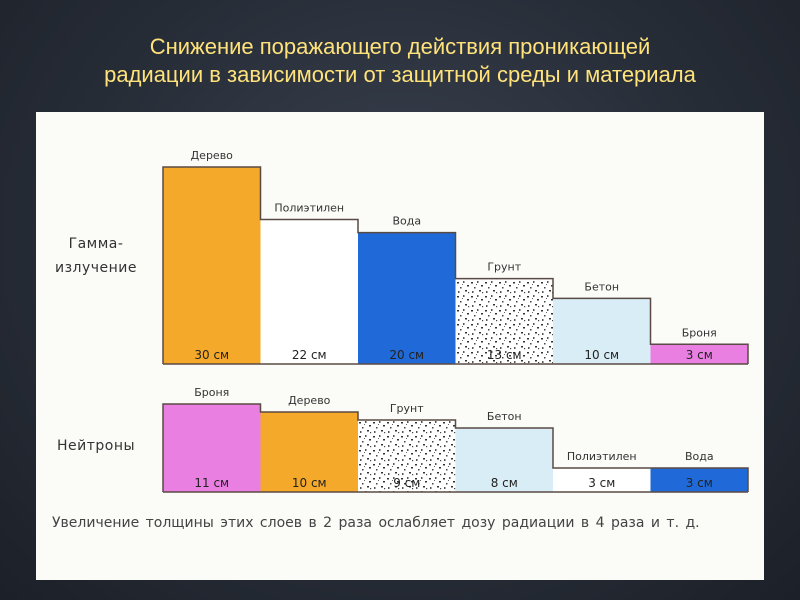 This screenshot has width=800, height=600. Describe the element at coordinates (96, 244) in the screenshot. I see `row-label-line: Гамма-` at that location.